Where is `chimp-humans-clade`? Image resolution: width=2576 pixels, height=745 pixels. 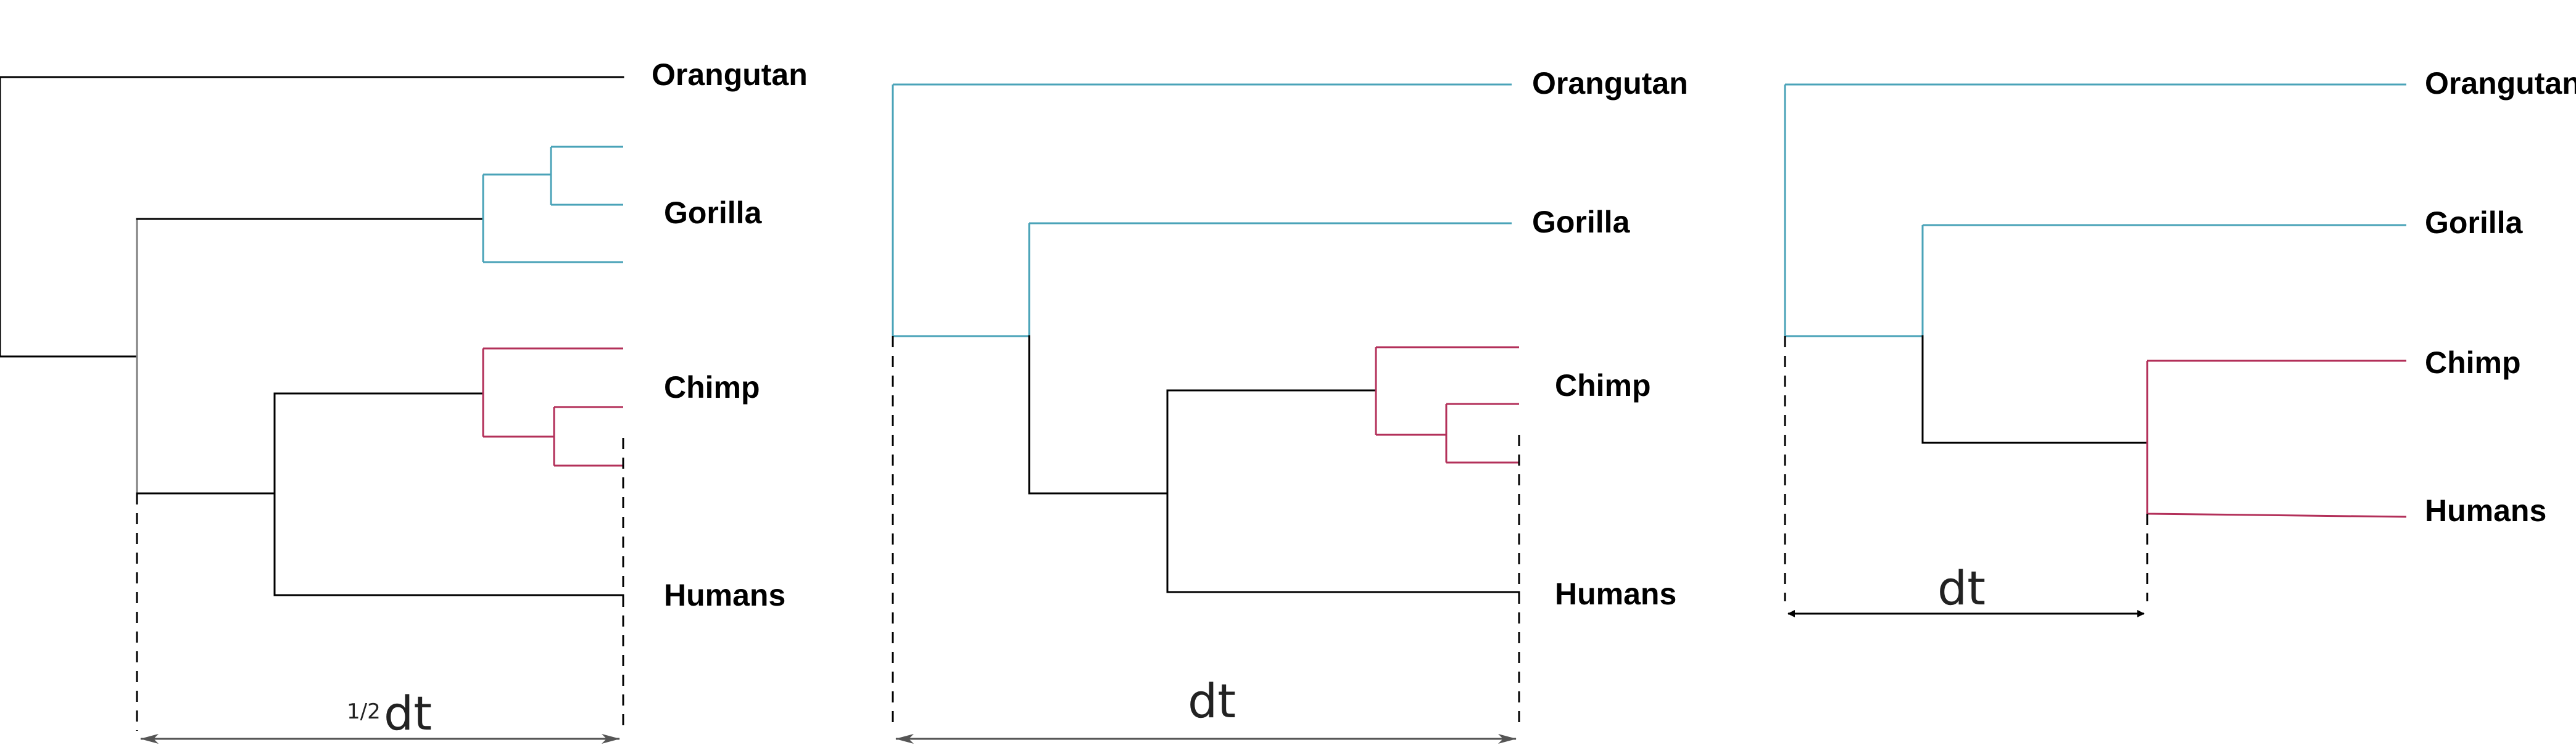 chimp-humans-clade is located at coordinates (2276, 439).